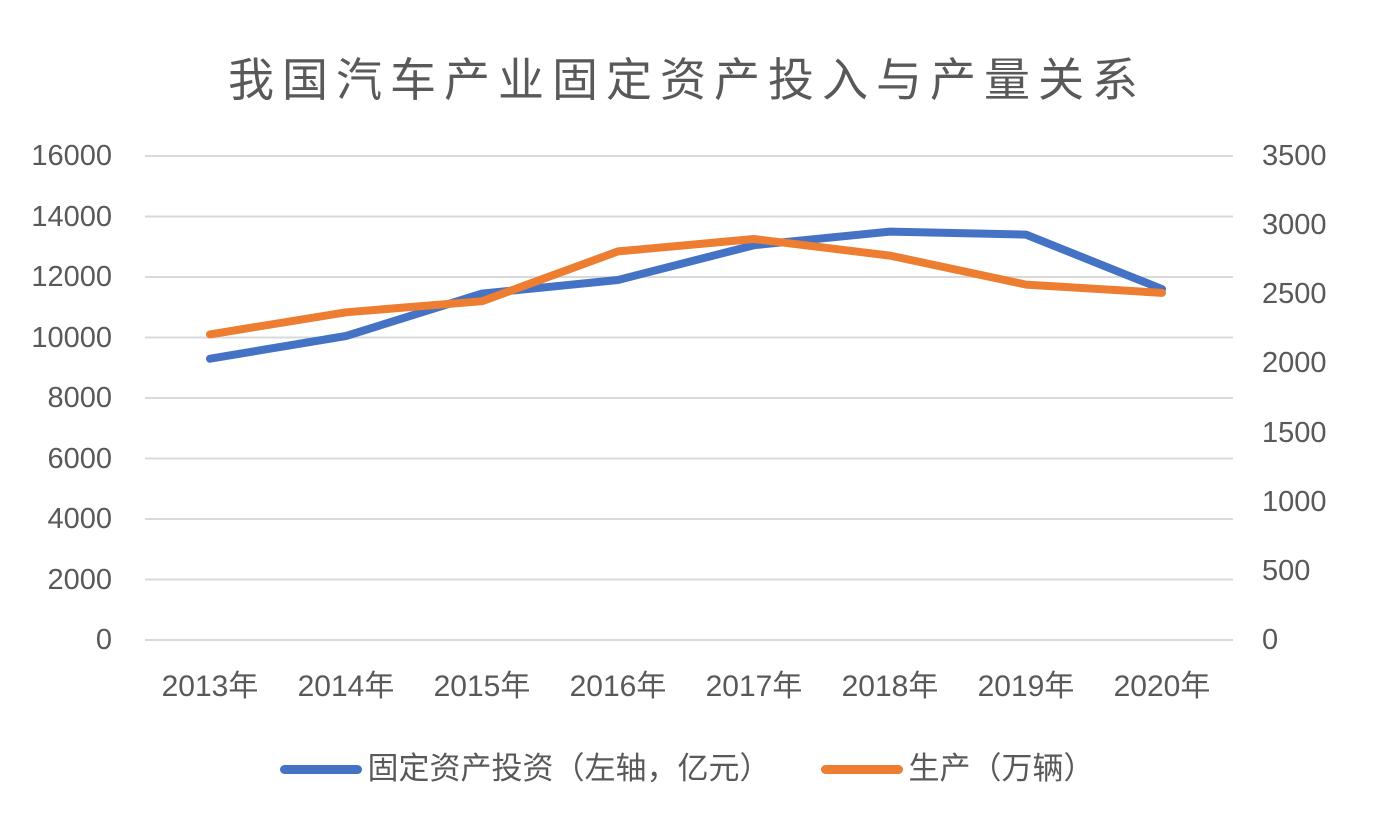 The width and height of the screenshot is (1374, 824). Describe the element at coordinates (1001, 768) in the screenshot. I see `legend-label: 生产（万辆）` at that location.